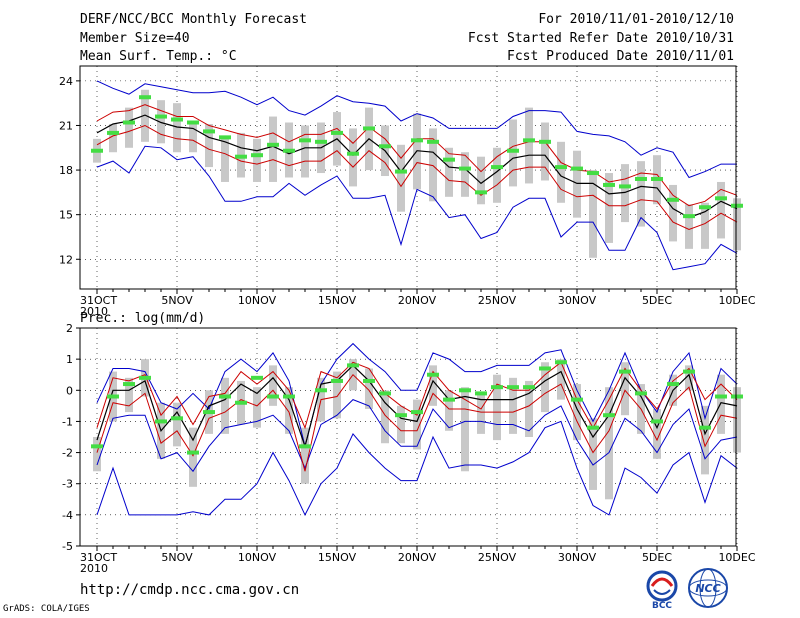 The width and height of the screenshot is (800, 618). Describe the element at coordinates (417, 468) in the screenshot. I see `prec-line-bottom` at that location.